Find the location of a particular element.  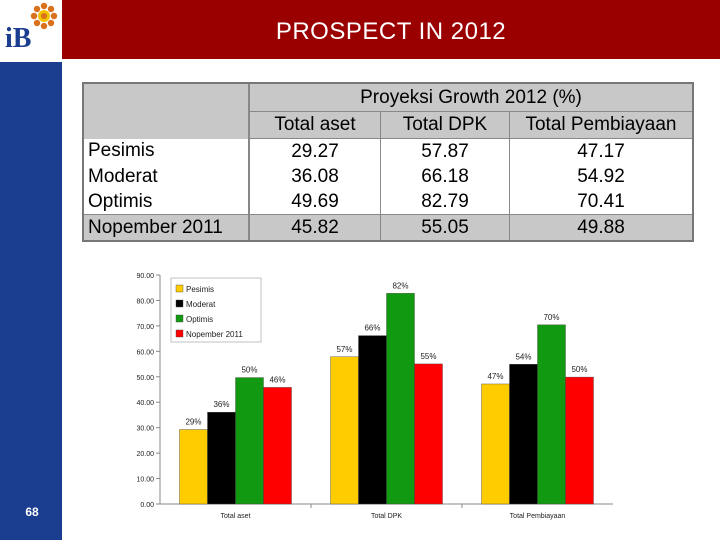

legend-label: Moderat is located at coordinates (201, 304).